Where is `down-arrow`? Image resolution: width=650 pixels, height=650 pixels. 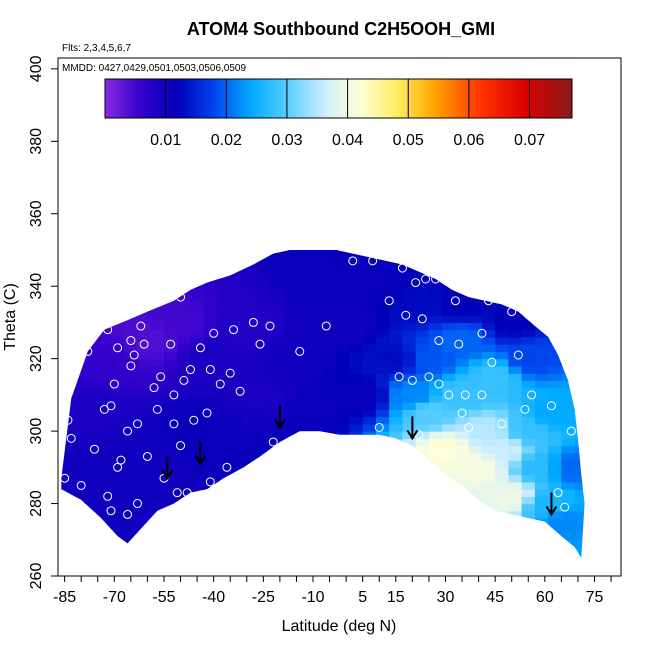
down-arrow is located at coordinates (167, 468).